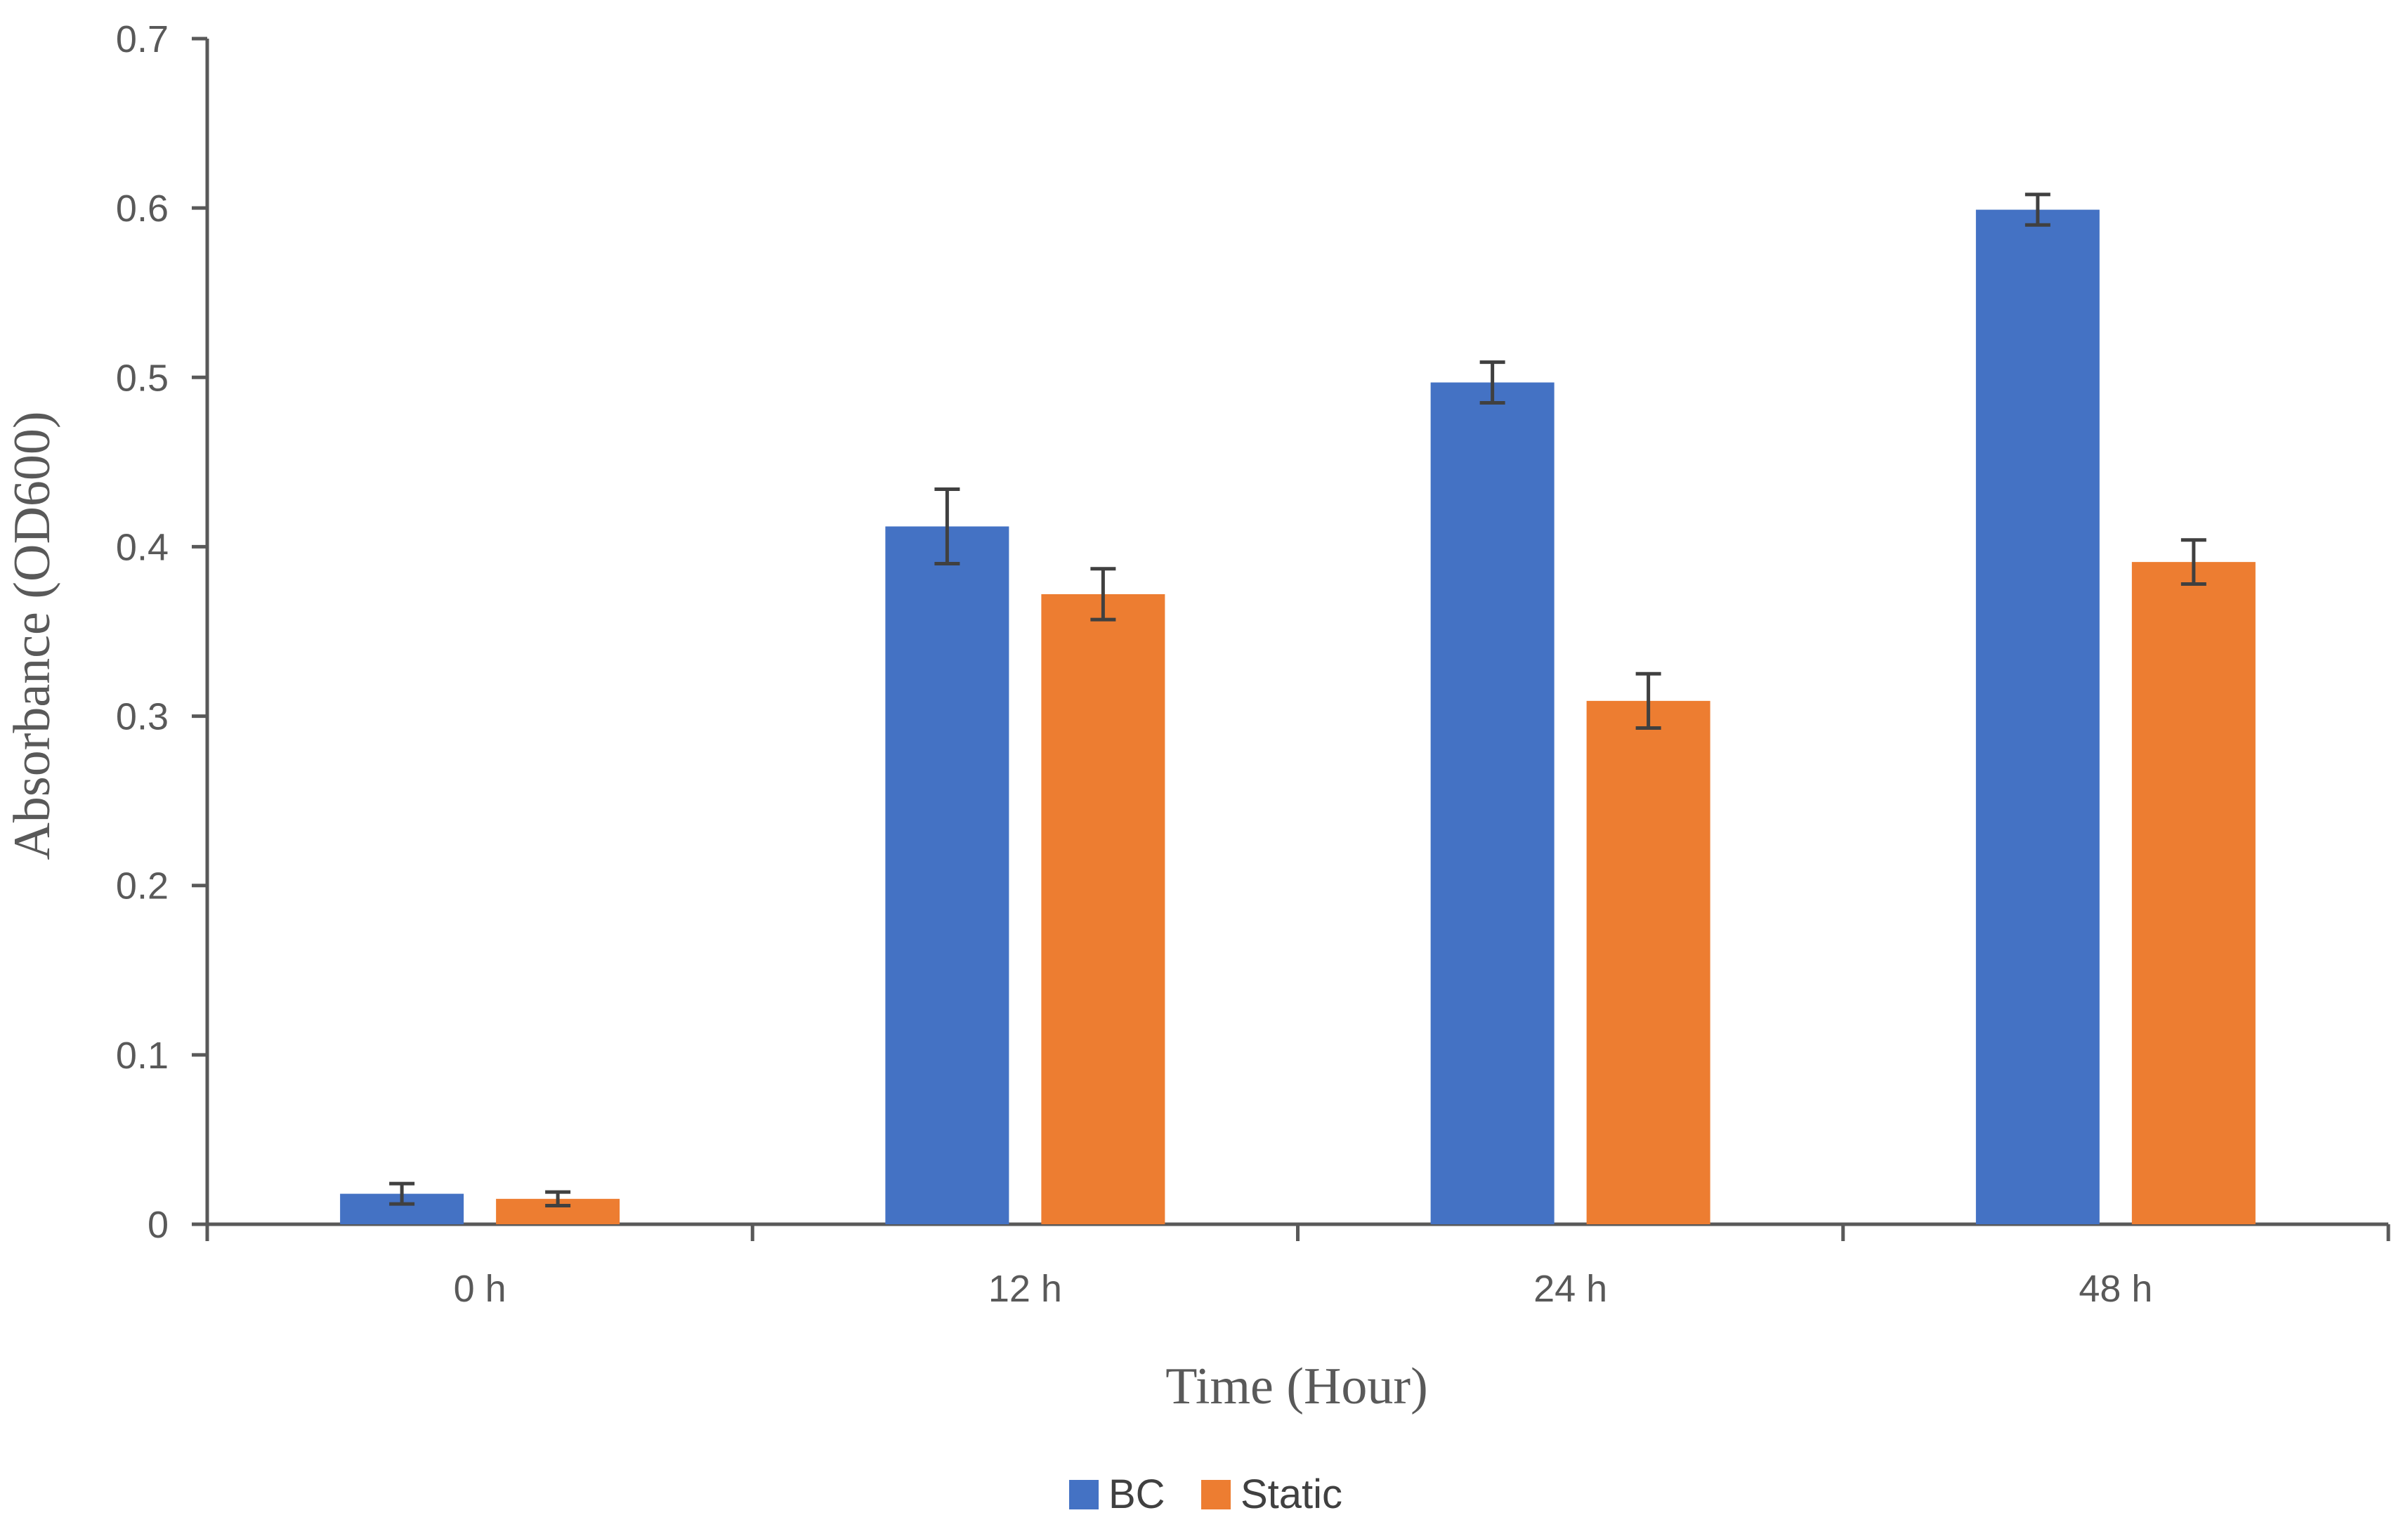 This screenshot has height=1534, width=2408. What do you see at coordinates (142, 547) in the screenshot?
I see `y-tick-label: 0.4` at bounding box center [142, 547].